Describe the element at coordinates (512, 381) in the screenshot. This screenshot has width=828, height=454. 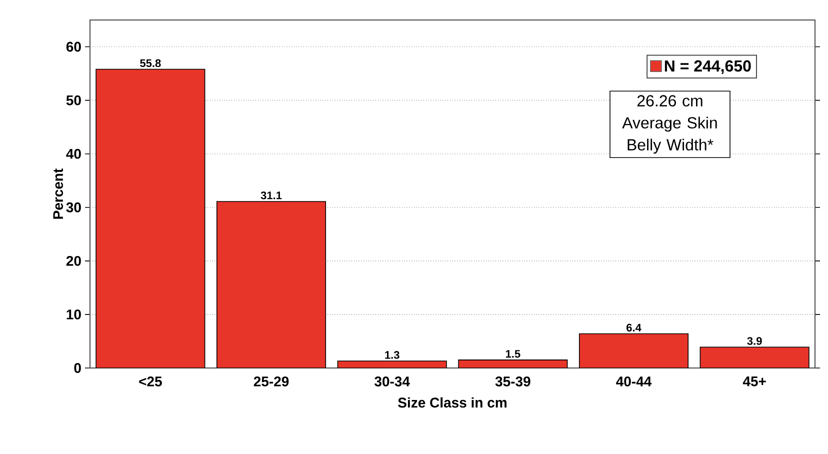
I see `x-tick-label: 35-39` at that location.